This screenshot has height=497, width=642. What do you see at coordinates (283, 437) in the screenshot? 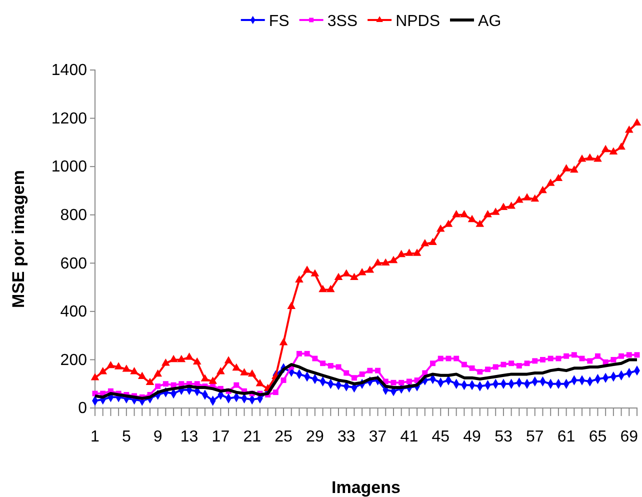
I see `x-tick-label: 25` at bounding box center [283, 437].